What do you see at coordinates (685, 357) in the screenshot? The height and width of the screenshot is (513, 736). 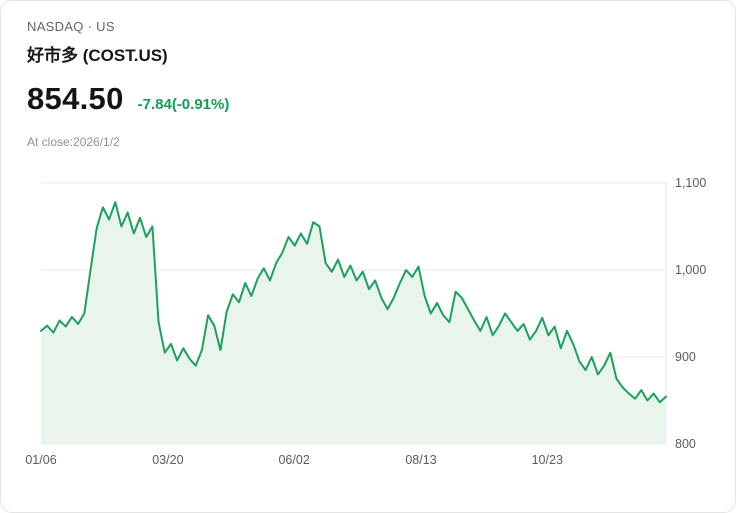 I see `y-axis-tick: 900` at bounding box center [685, 357].